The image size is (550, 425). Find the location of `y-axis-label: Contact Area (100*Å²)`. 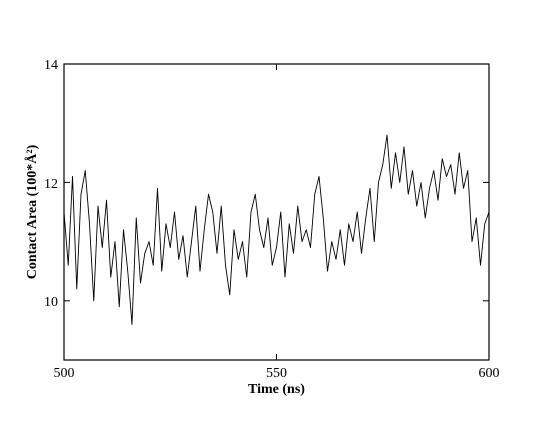

y-axis-label: Contact Area (100*Å²) is located at coordinates (32, 211).